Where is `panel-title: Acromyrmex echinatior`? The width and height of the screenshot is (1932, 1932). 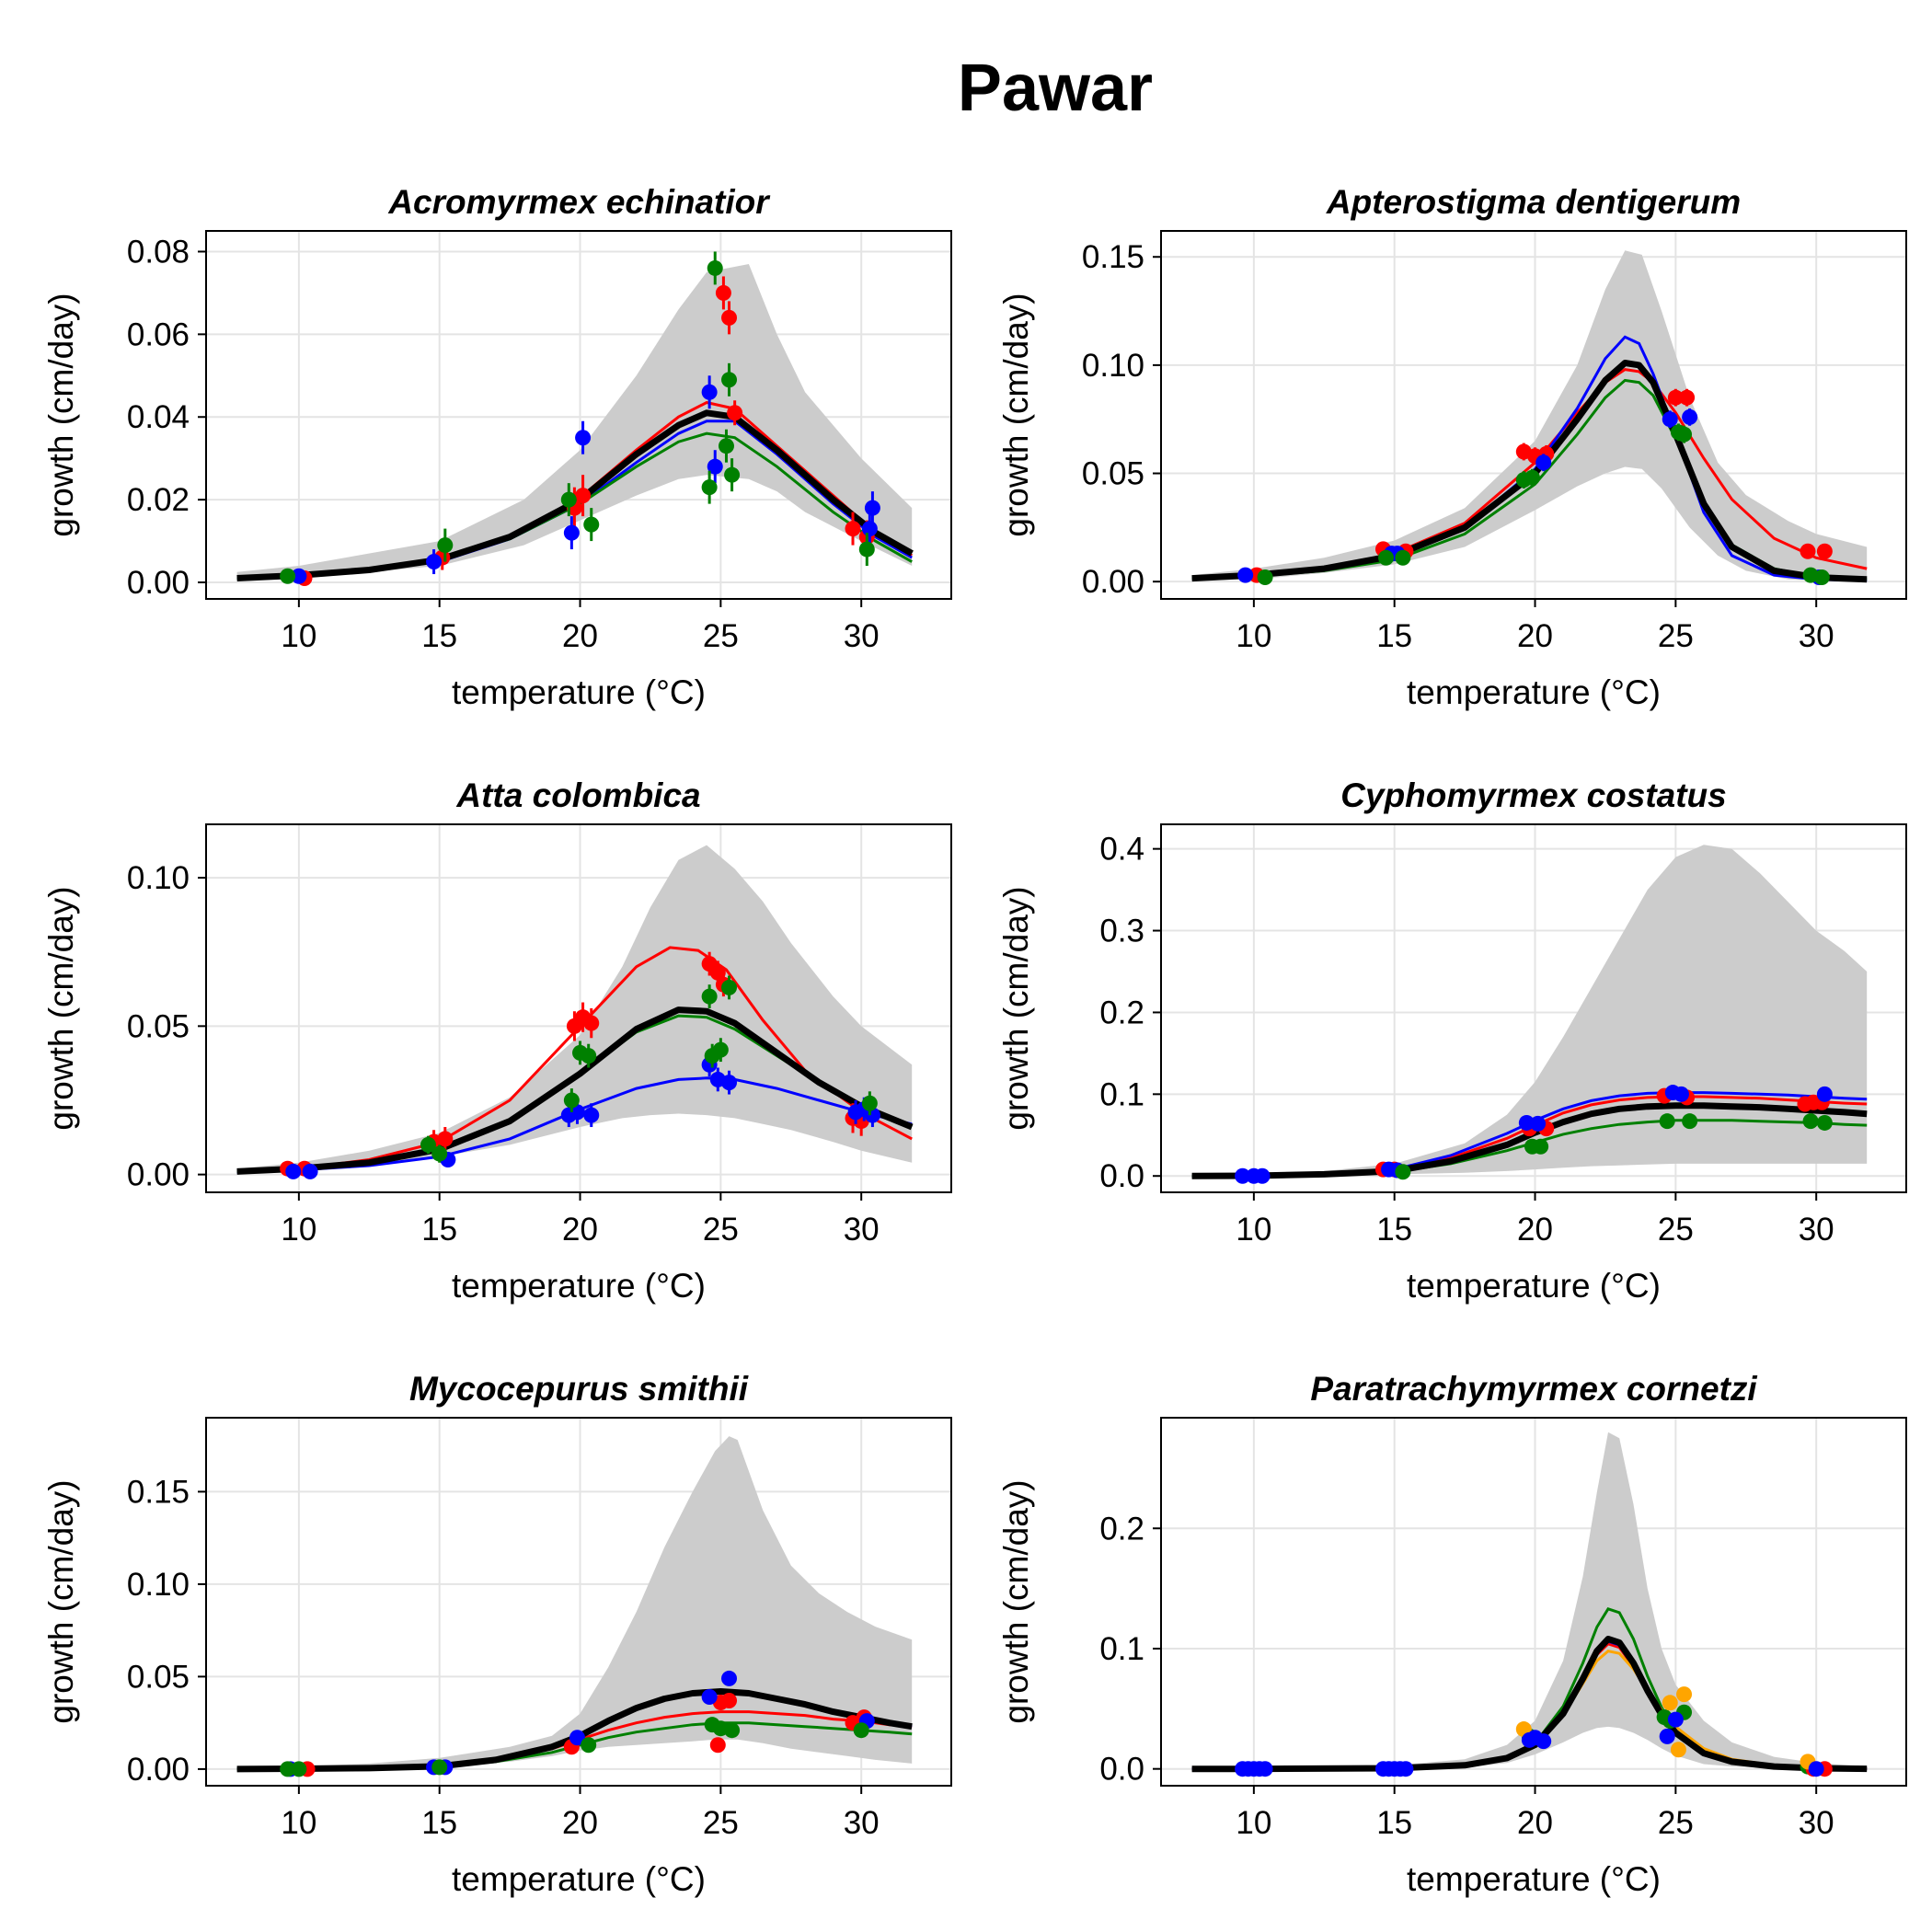
panel-title: Acromyrmex echinatior is located at coordinates (579, 202).